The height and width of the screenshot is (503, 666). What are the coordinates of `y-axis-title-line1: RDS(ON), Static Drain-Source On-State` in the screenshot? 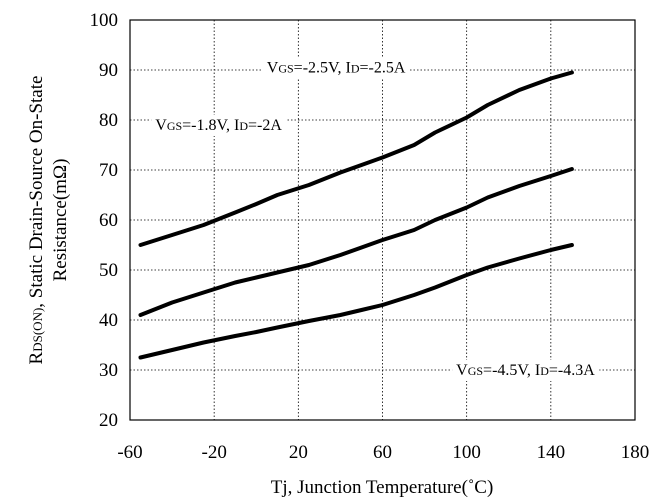 It's located at (36, 220).